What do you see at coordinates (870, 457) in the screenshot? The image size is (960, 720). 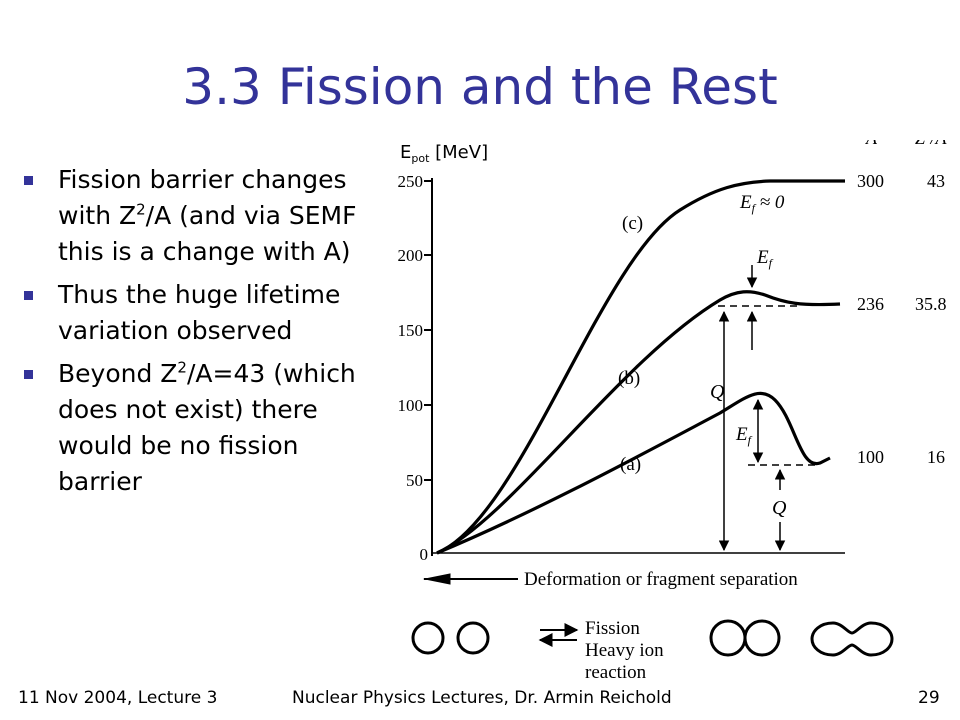 I see `row-a-value: 100` at bounding box center [870, 457].